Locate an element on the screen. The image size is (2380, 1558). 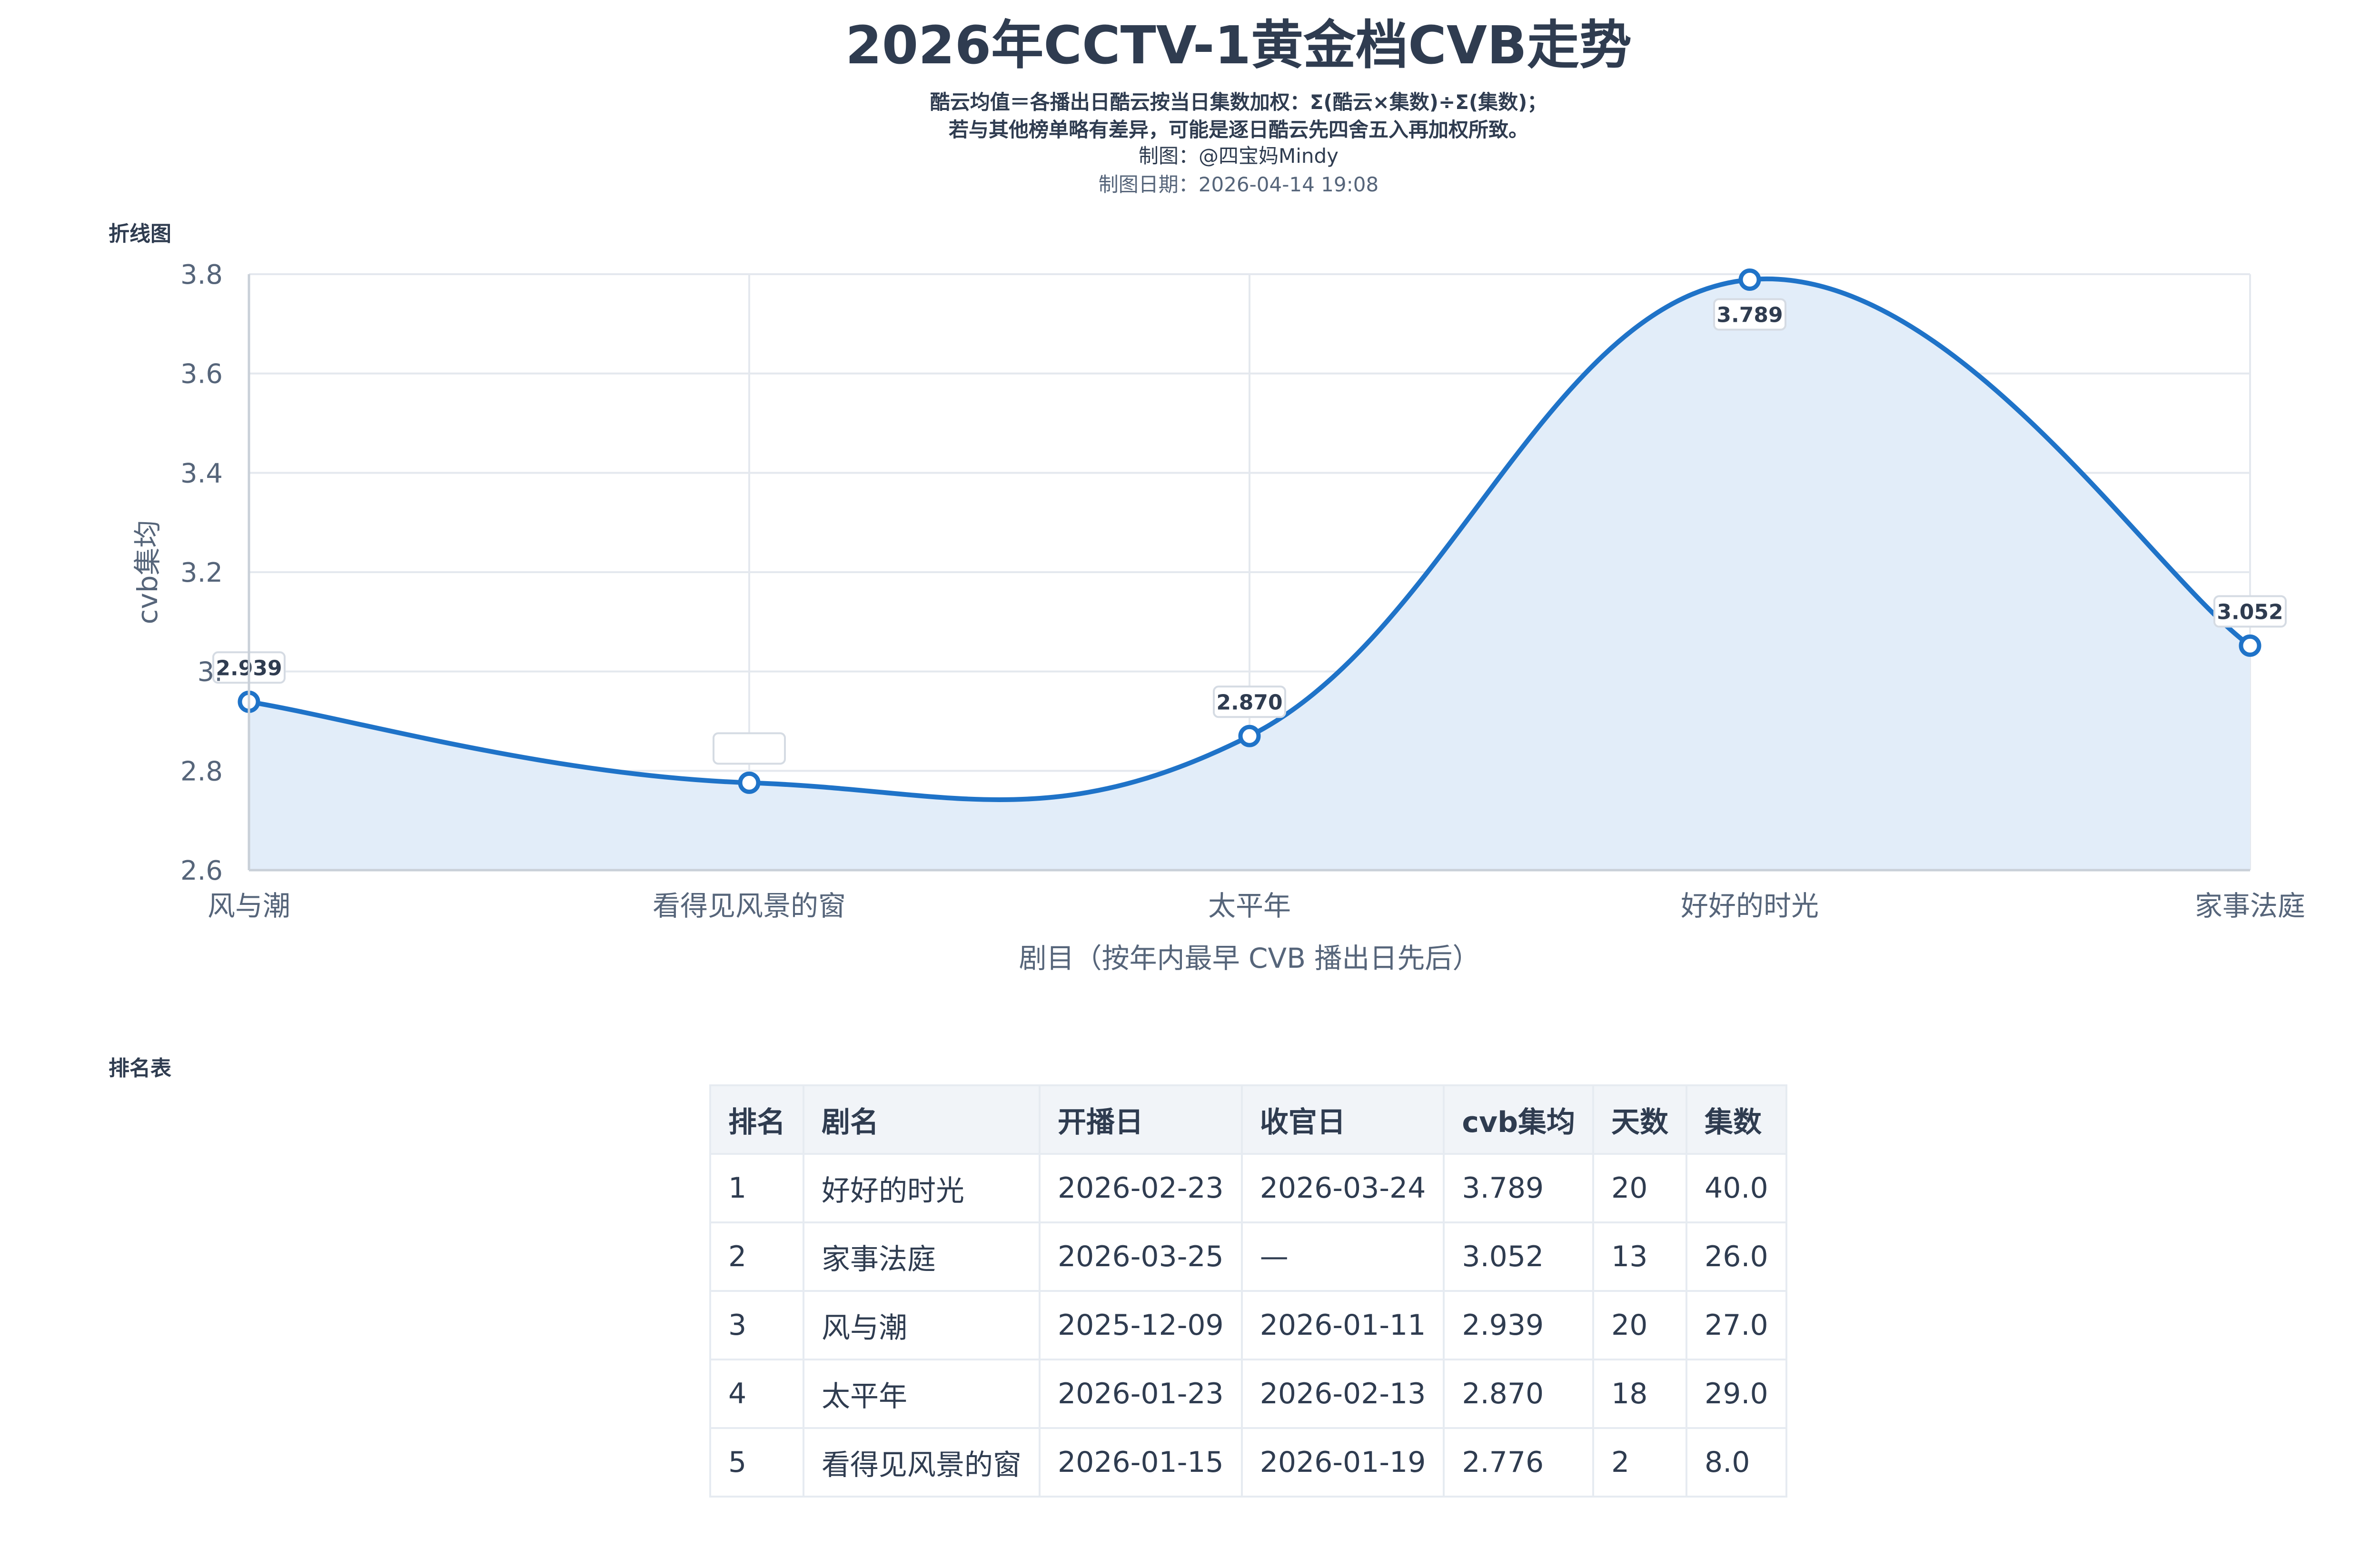
table-cell: 2026-03-25 is located at coordinates (1141, 1256).